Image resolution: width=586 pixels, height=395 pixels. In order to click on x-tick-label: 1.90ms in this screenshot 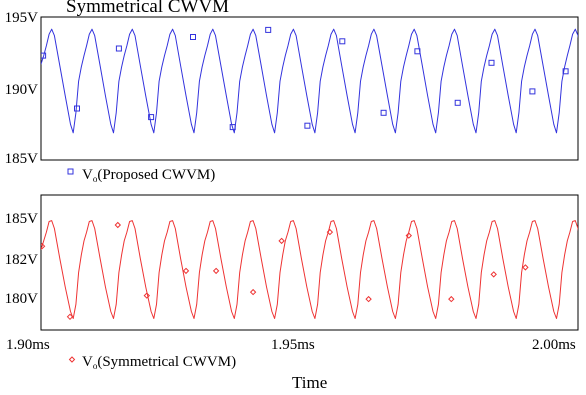, I will do `click(28, 345)`.